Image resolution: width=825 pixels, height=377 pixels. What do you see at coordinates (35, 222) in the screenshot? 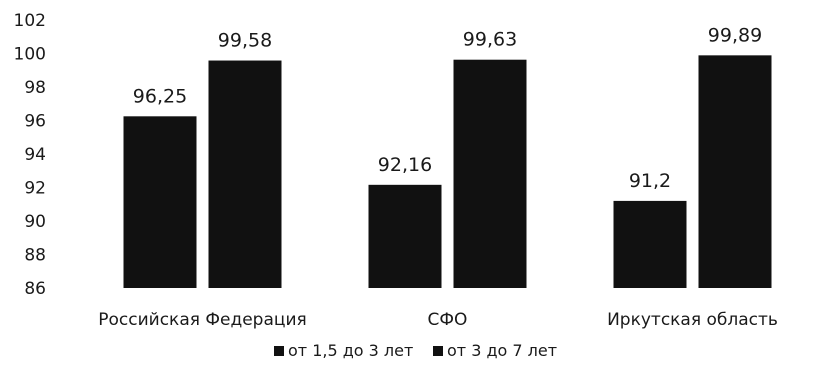
I see `y-tick-label: 90` at bounding box center [35, 222].